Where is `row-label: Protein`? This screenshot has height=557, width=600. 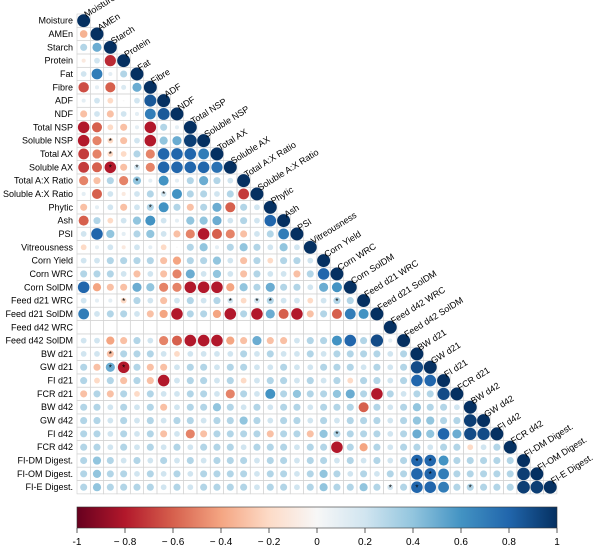
row-label: Protein is located at coordinates (58, 61).